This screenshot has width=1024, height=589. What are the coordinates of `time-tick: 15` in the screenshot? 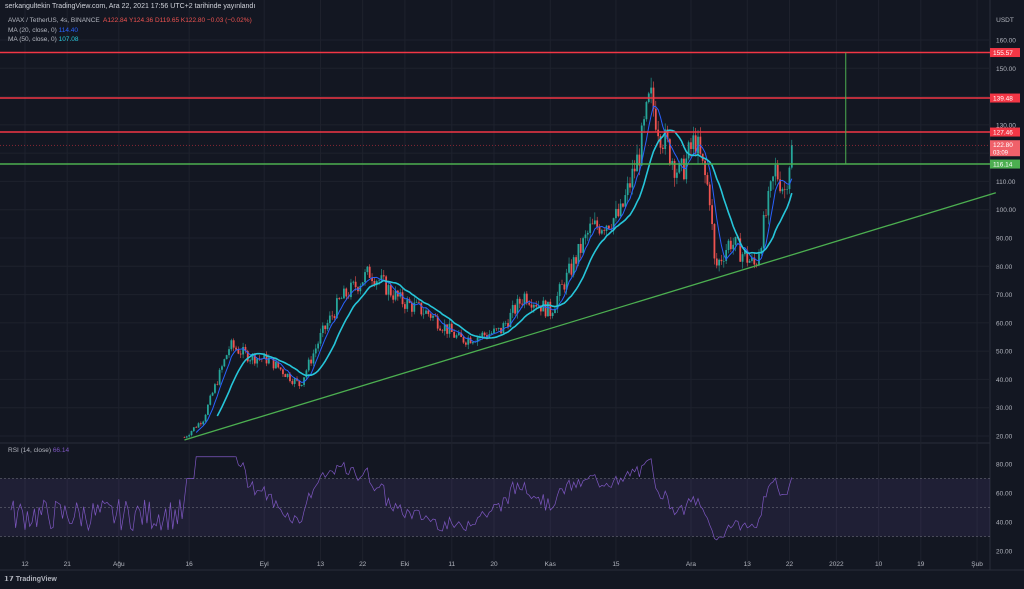 It's located at (616, 564).